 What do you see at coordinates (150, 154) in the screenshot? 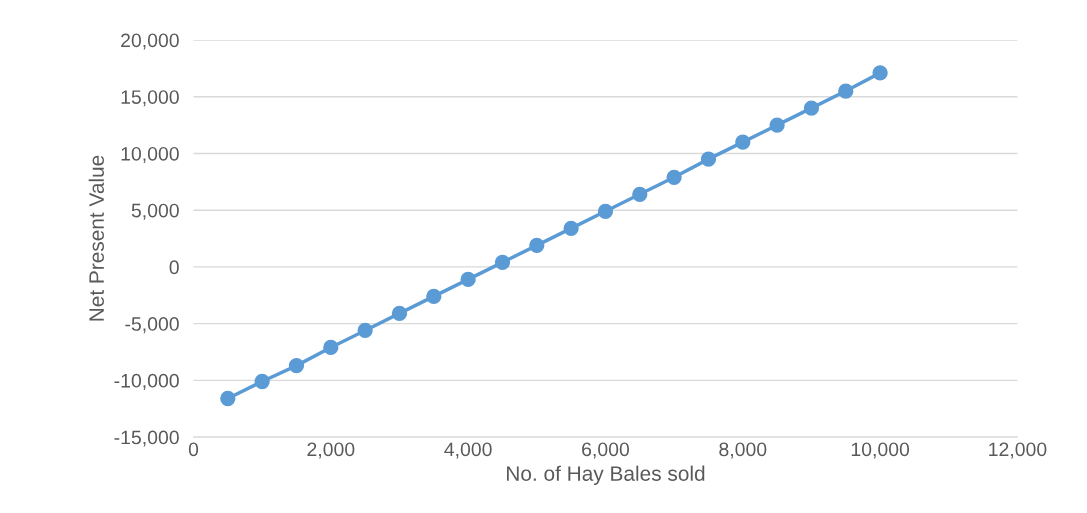
I see `y-tick-label: 10,000` at bounding box center [150, 154].